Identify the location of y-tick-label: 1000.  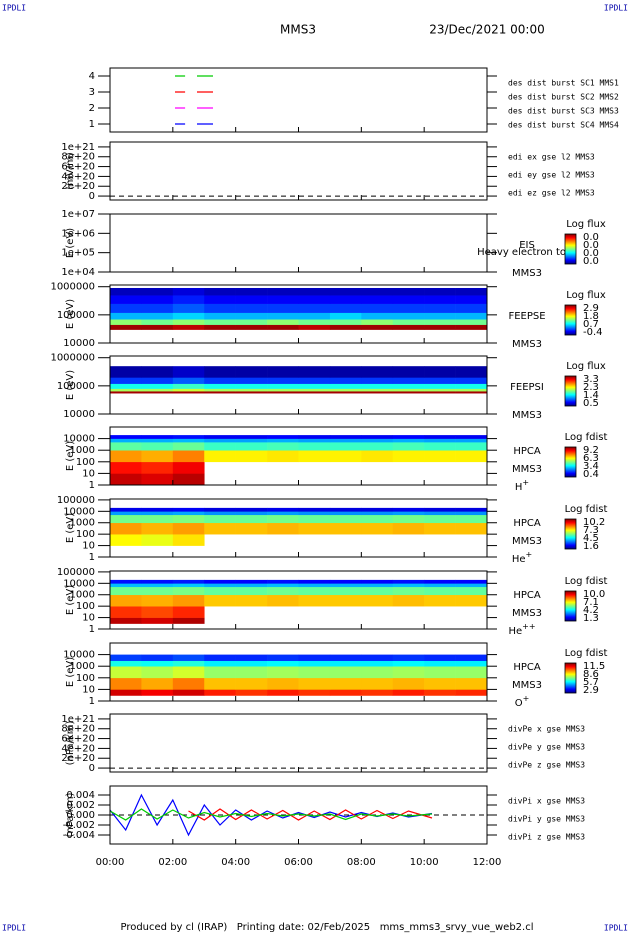
(82, 595).